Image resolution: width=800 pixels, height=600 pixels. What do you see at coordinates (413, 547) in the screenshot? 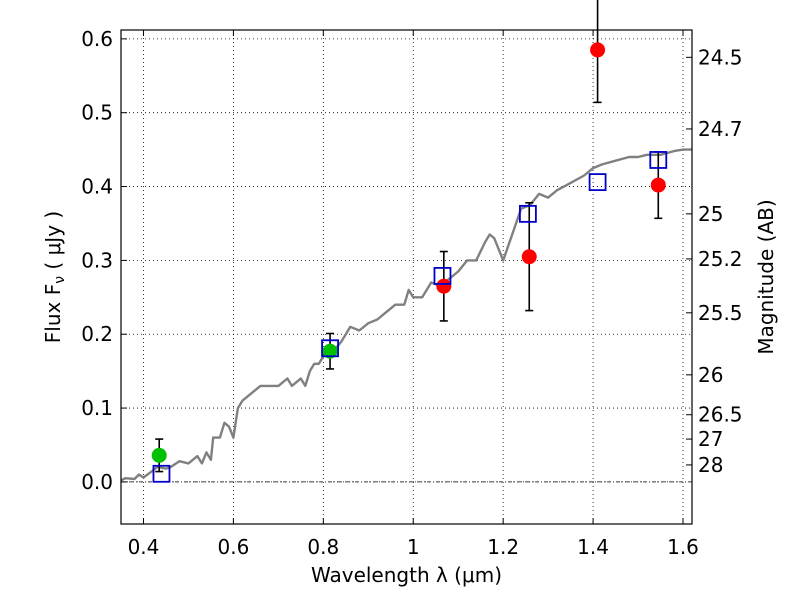
I see `x-tick-label: 1` at bounding box center [413, 547].